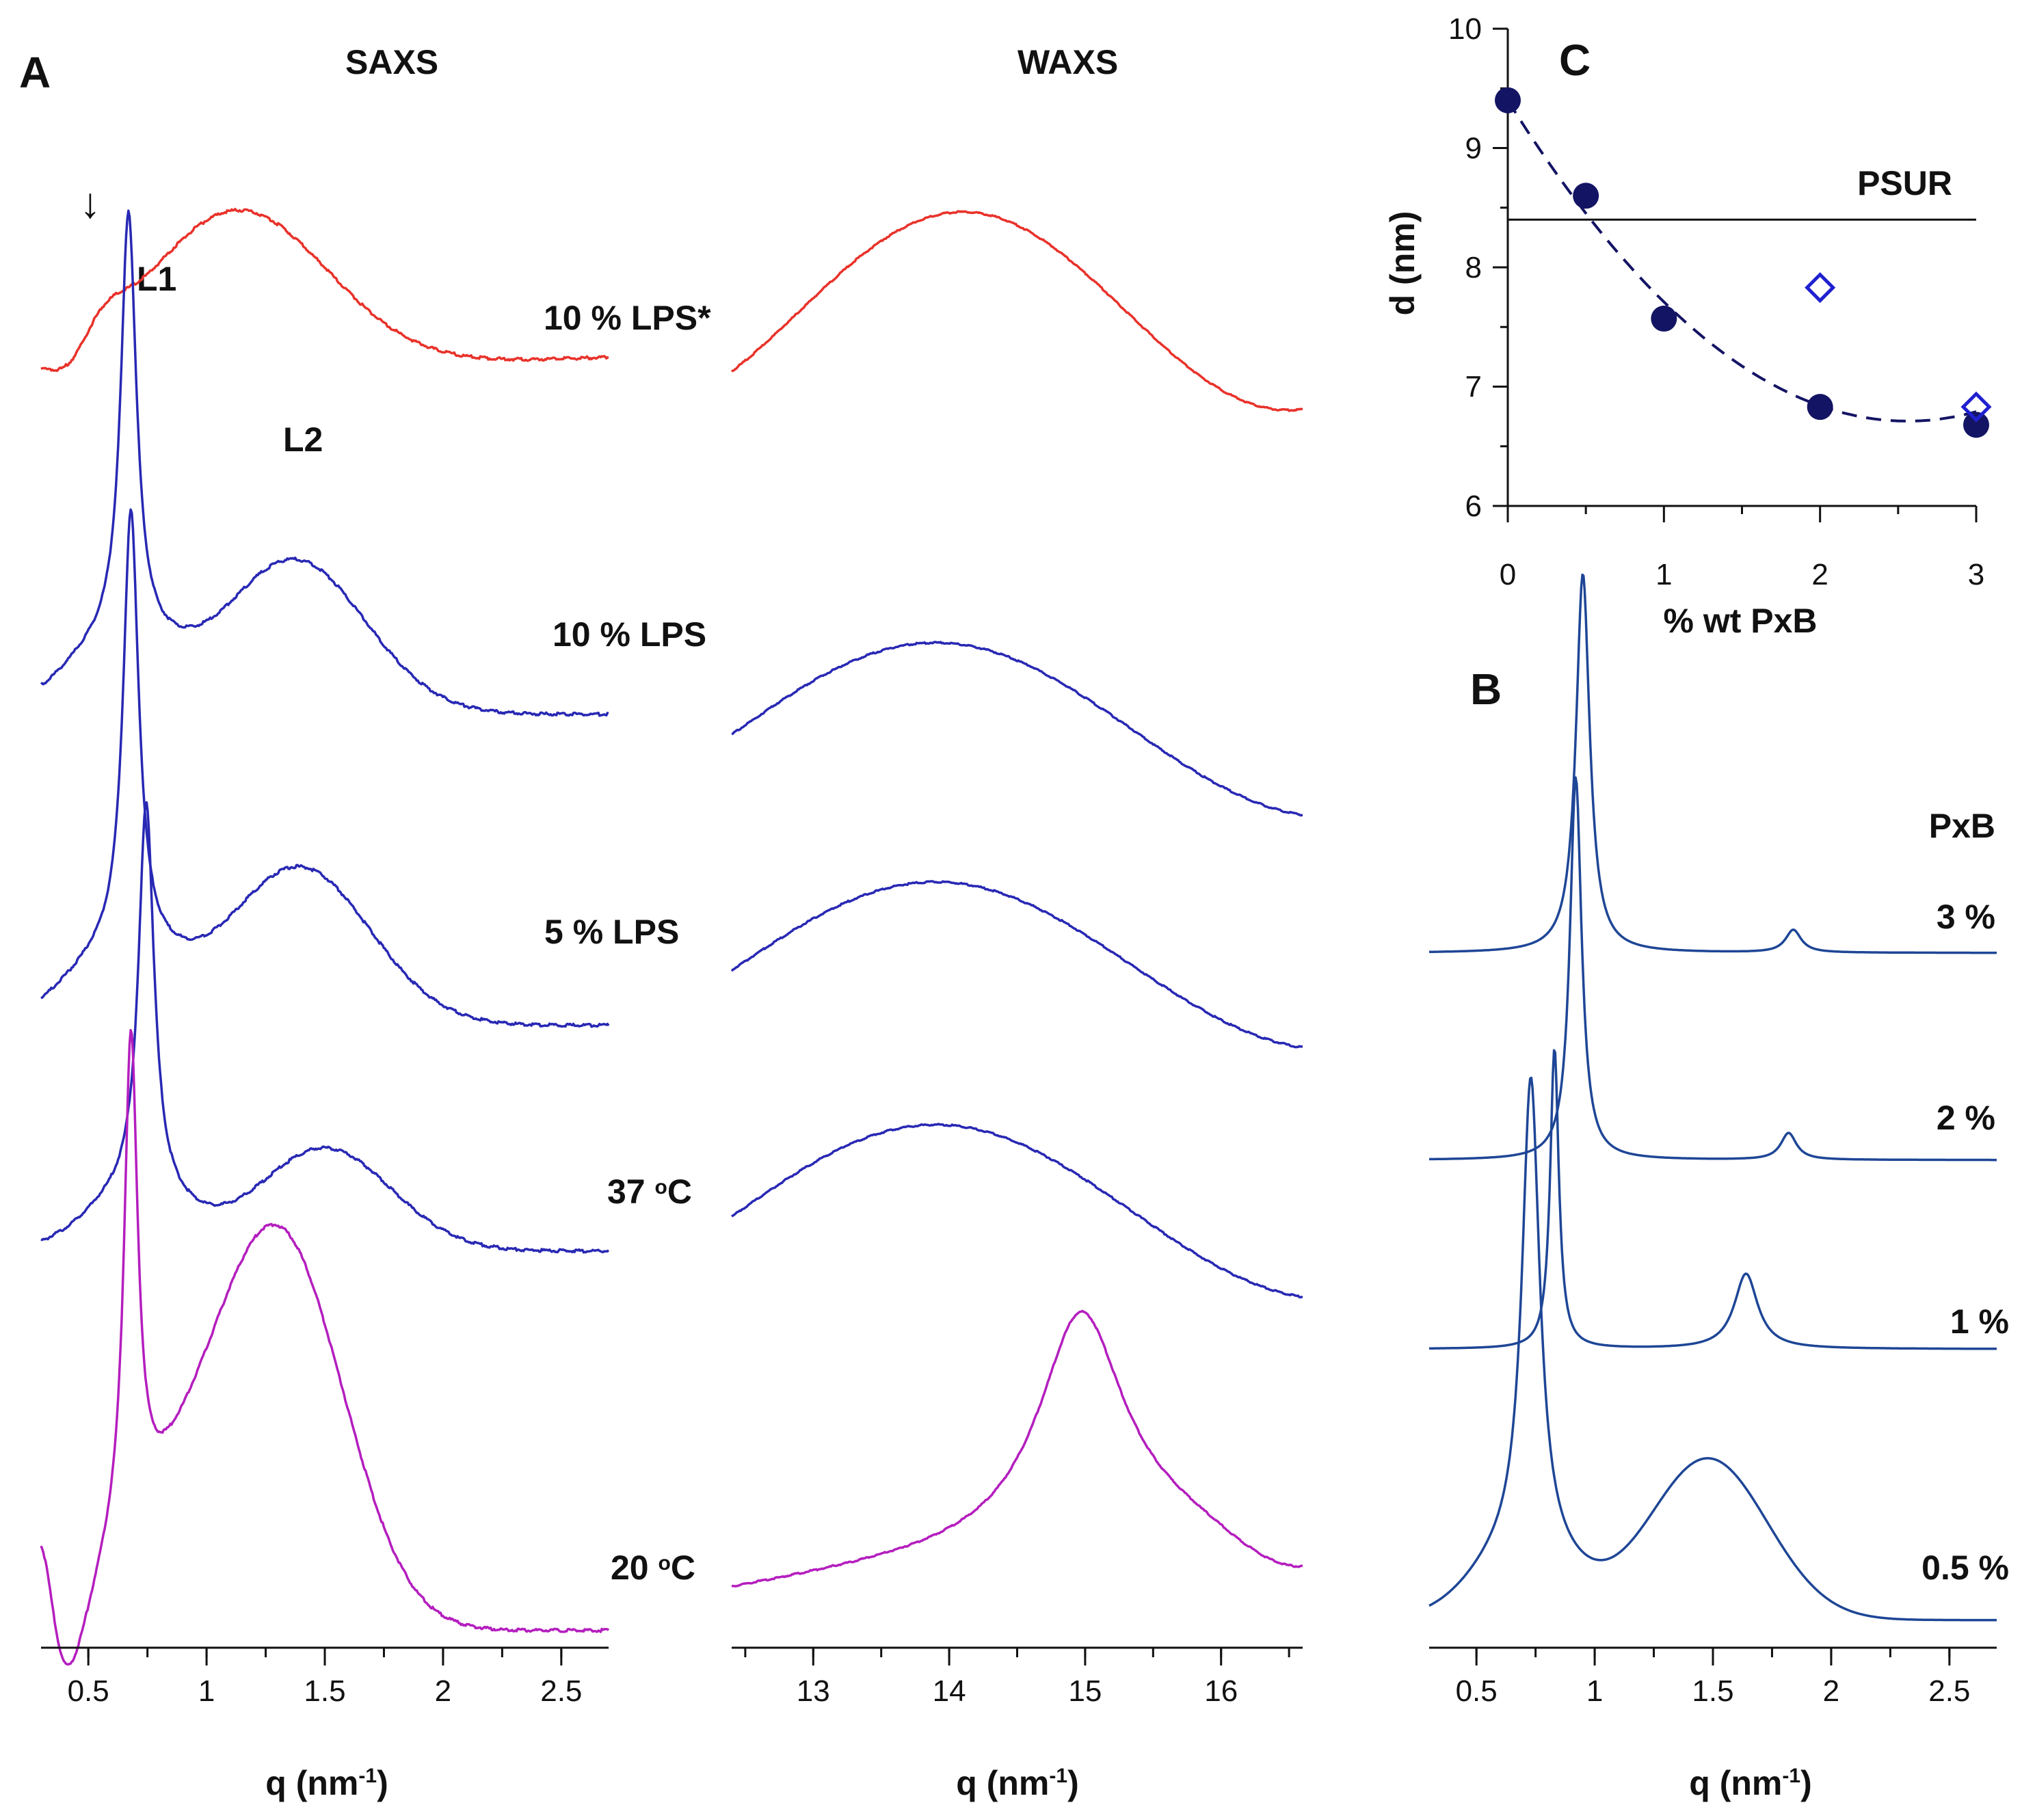 The image size is (2035, 1820). I want to click on label-20c-sup: o, so click(665, 1563).